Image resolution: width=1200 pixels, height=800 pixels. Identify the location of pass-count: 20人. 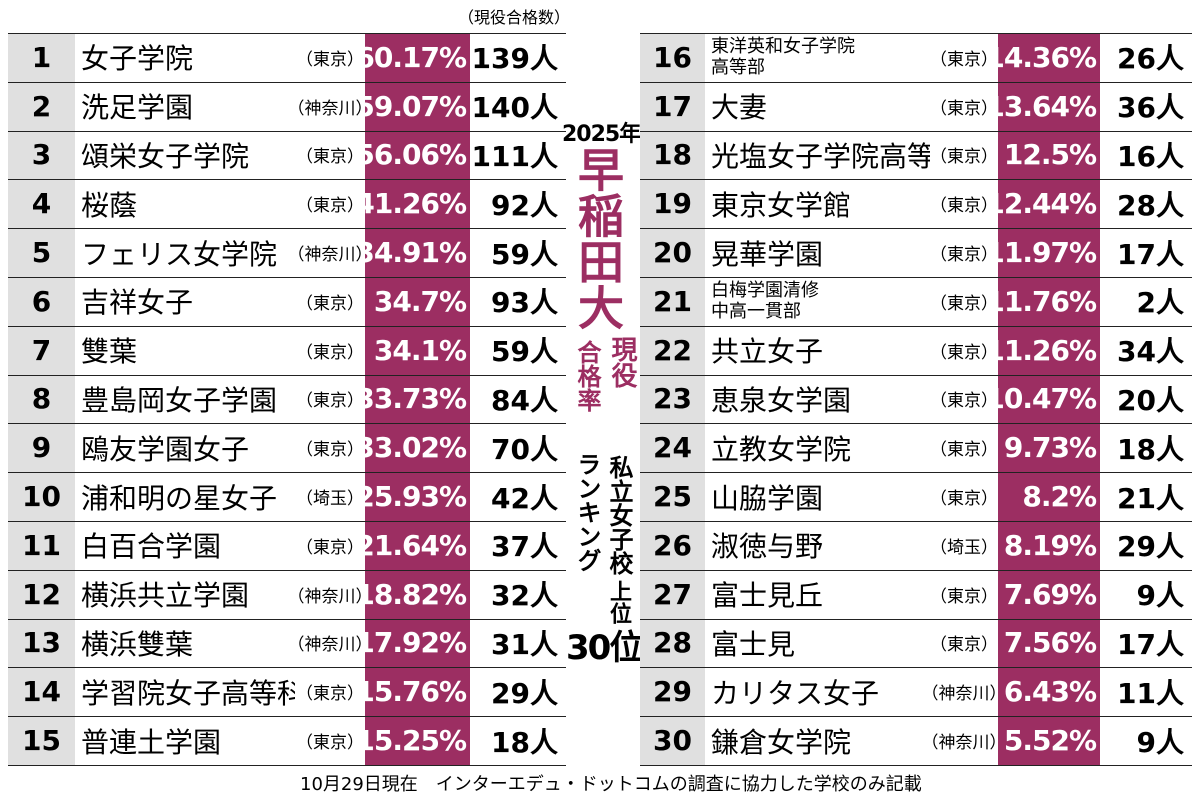
(1150, 400).